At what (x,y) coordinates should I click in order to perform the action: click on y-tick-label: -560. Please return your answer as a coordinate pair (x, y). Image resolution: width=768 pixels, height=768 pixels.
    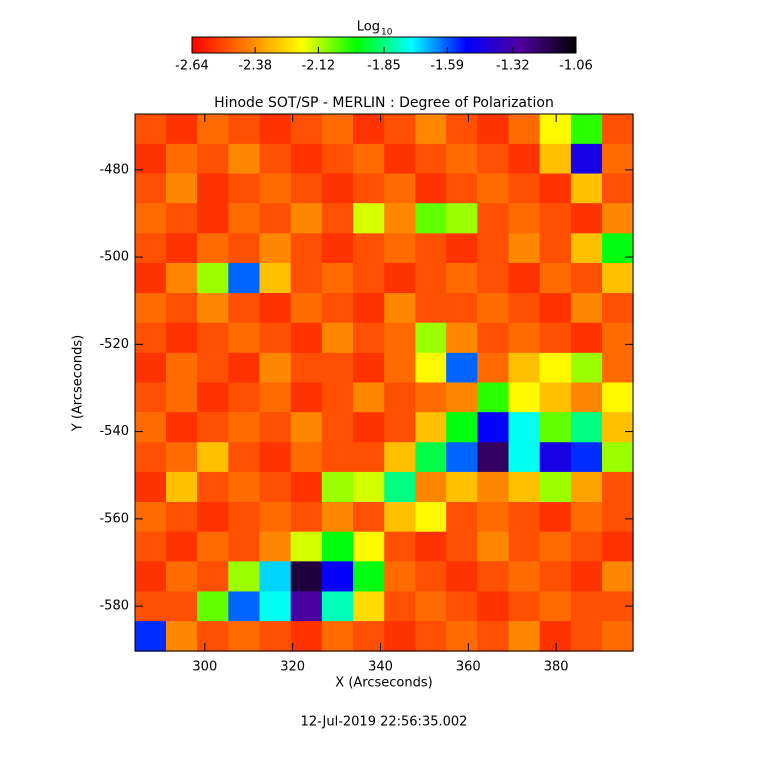
    Looking at the image, I should click on (114, 518).